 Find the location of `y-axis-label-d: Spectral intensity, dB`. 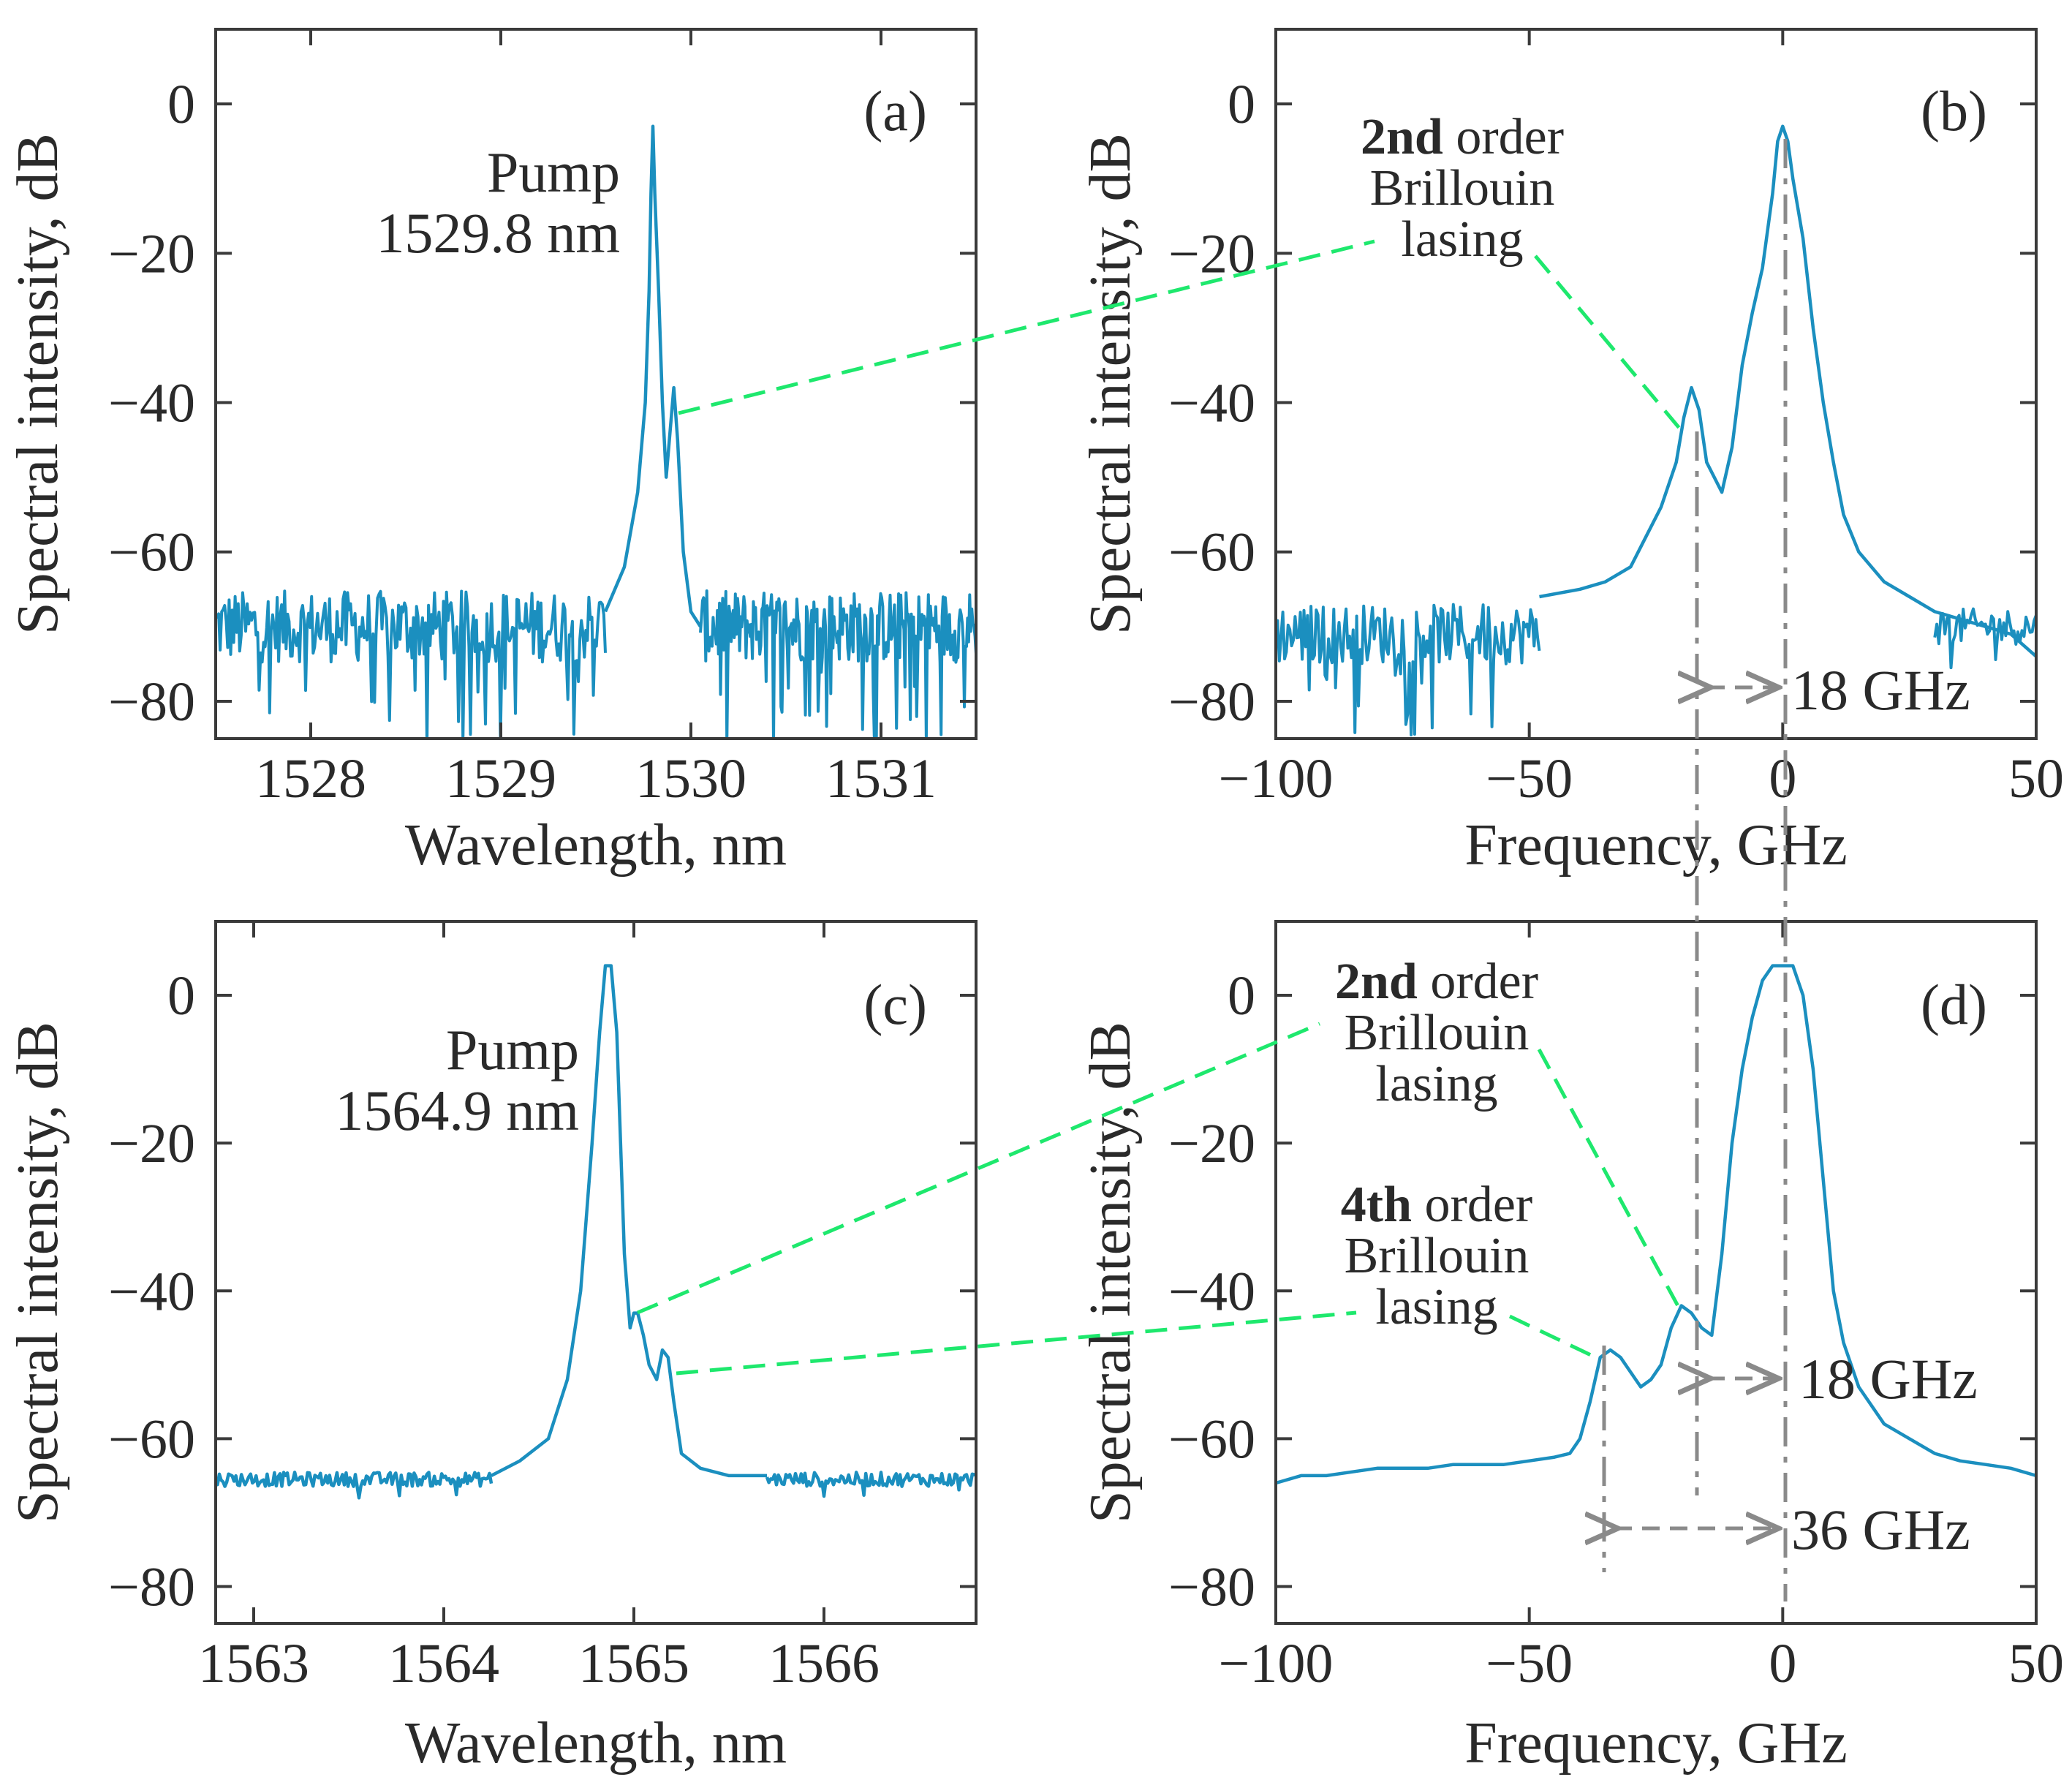

y-axis-label-d: Spectral intensity, dB is located at coordinates (1111, 1272).